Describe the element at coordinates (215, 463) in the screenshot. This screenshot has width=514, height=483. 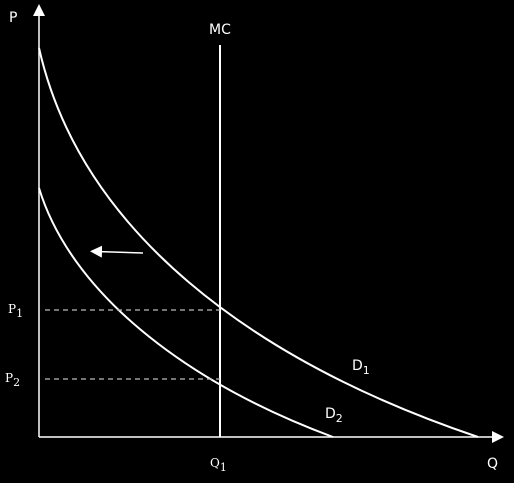
I see `q1-main: Q` at that location.